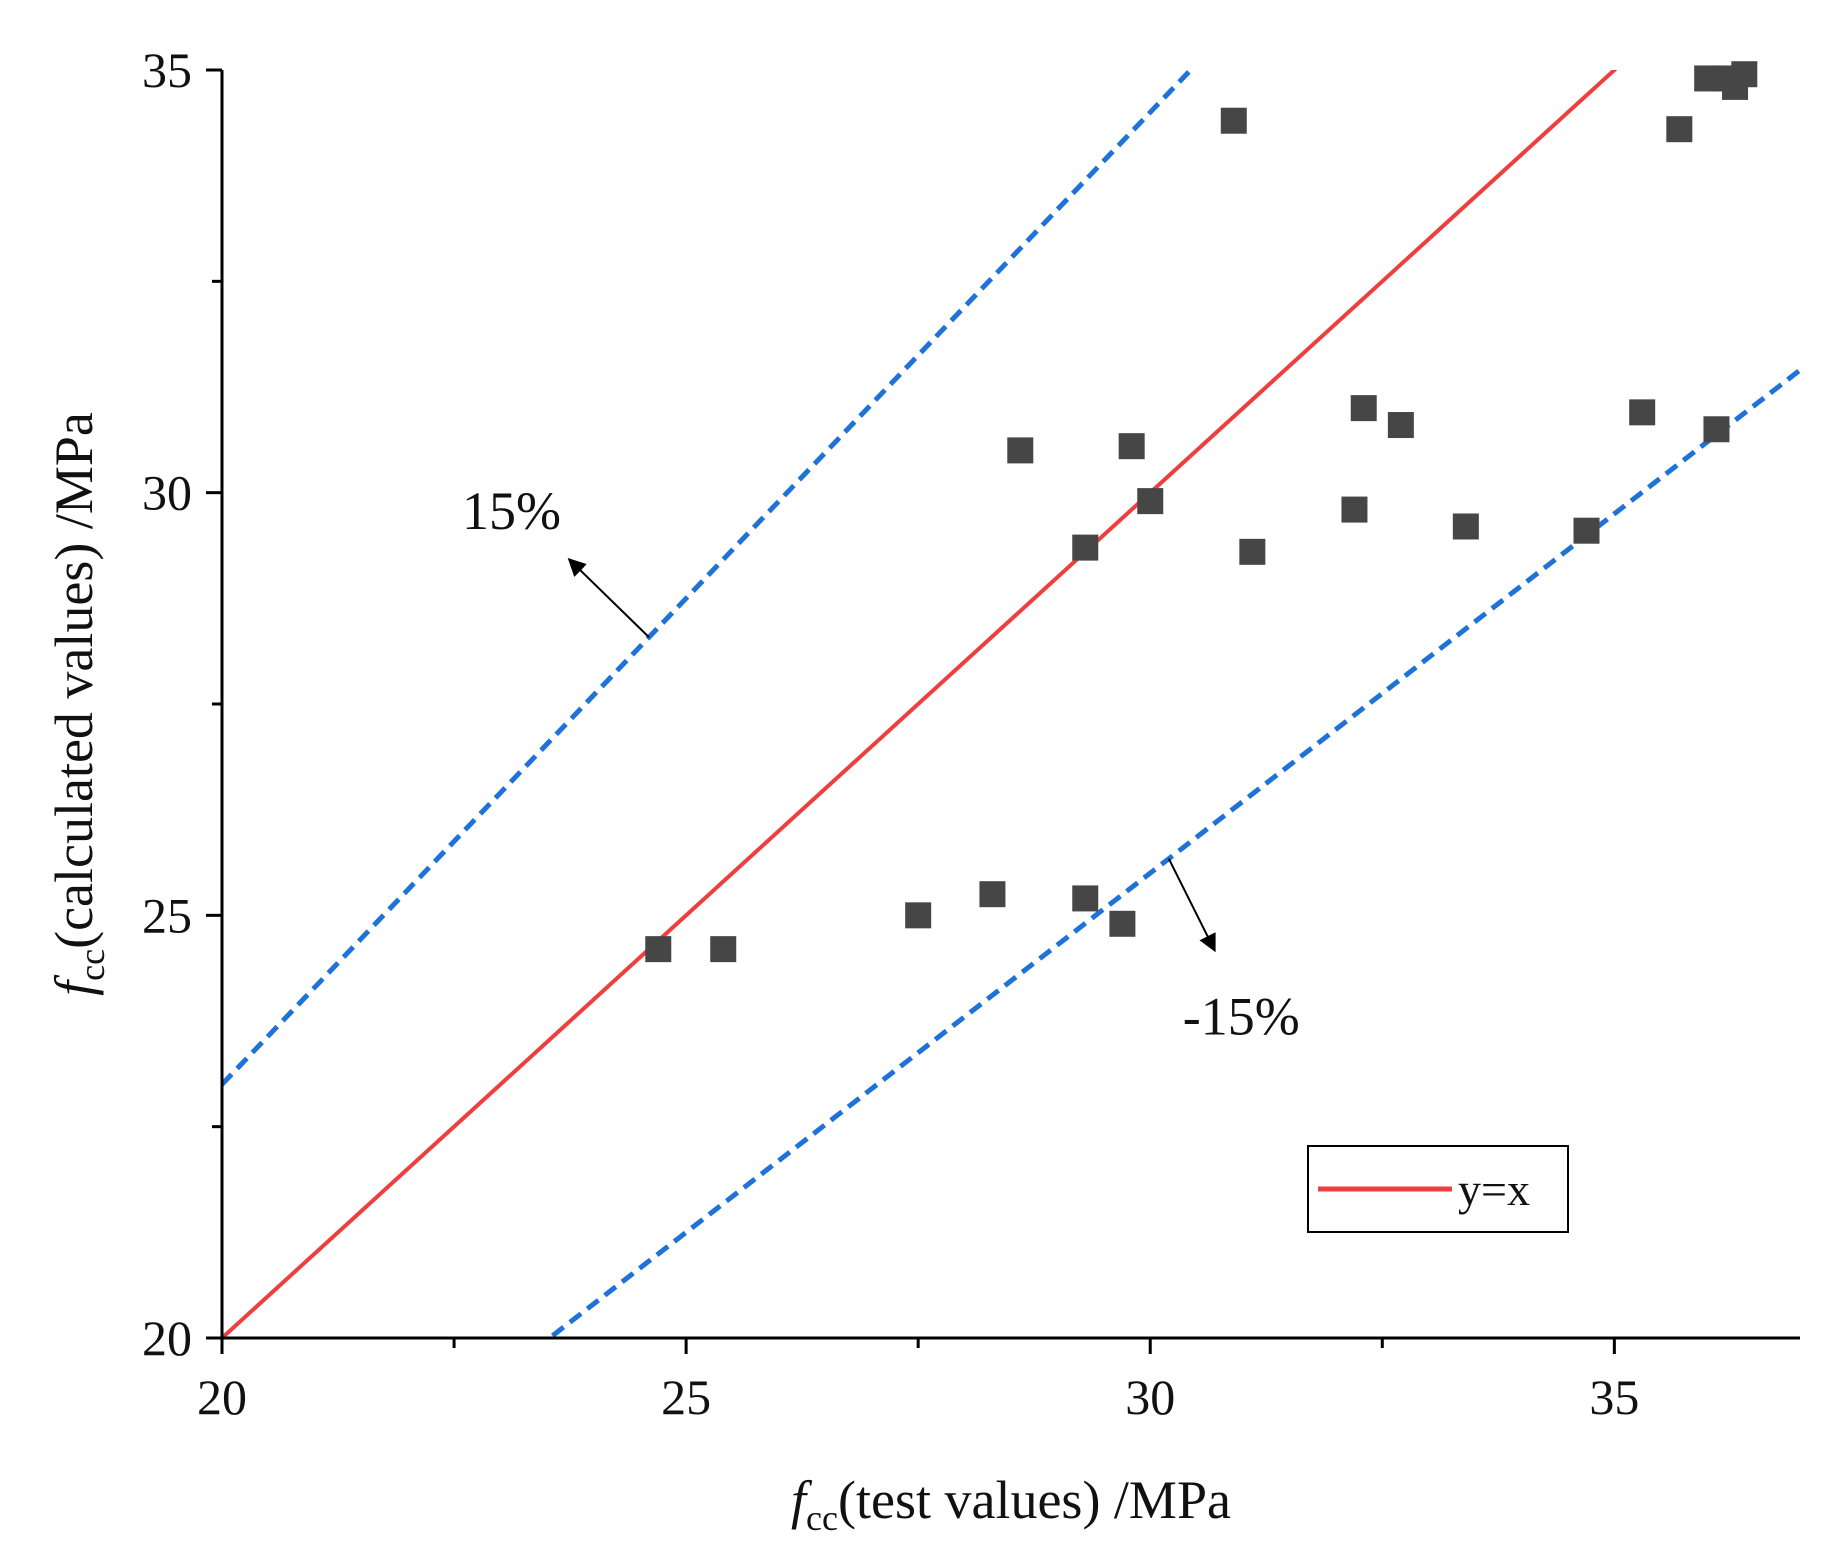  I want to click on legend: y=x, so click(1438, 1189).